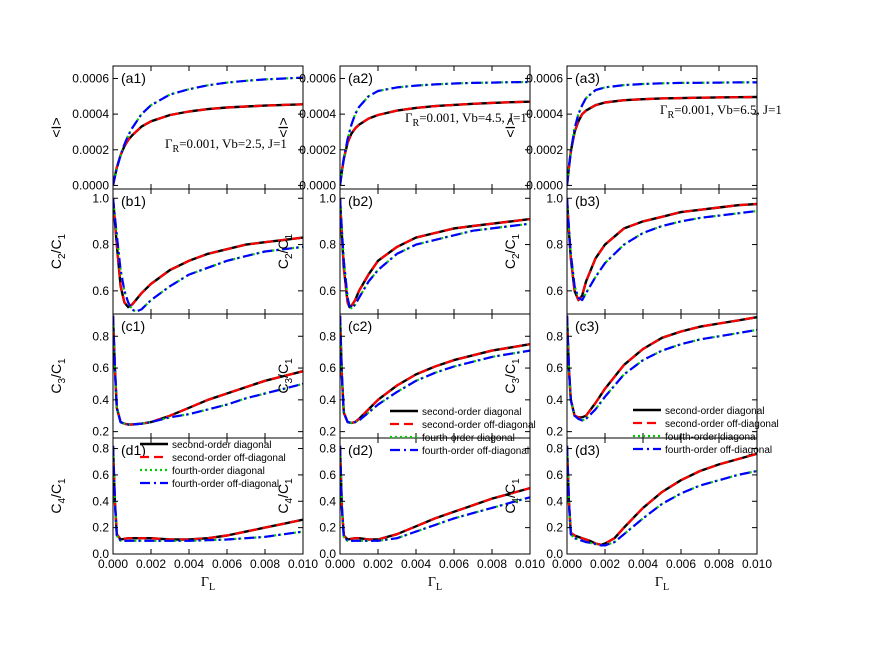 The width and height of the screenshot is (872, 654). Describe the element at coordinates (360, 450) in the screenshot. I see `panel-label: (d2)` at that location.